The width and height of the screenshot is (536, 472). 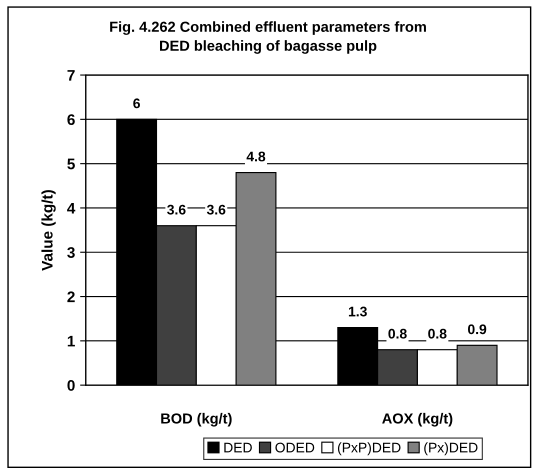 What do you see at coordinates (71, 75) in the screenshot?
I see `y-tick-label: 7` at bounding box center [71, 75].